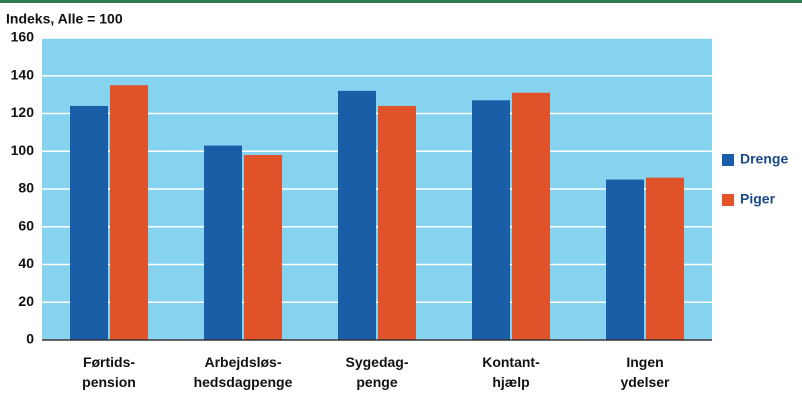 The height and width of the screenshot is (403, 802). Describe the element at coordinates (64, 19) in the screenshot. I see `y-axis-title: Indeks, Alle = 100` at that location.